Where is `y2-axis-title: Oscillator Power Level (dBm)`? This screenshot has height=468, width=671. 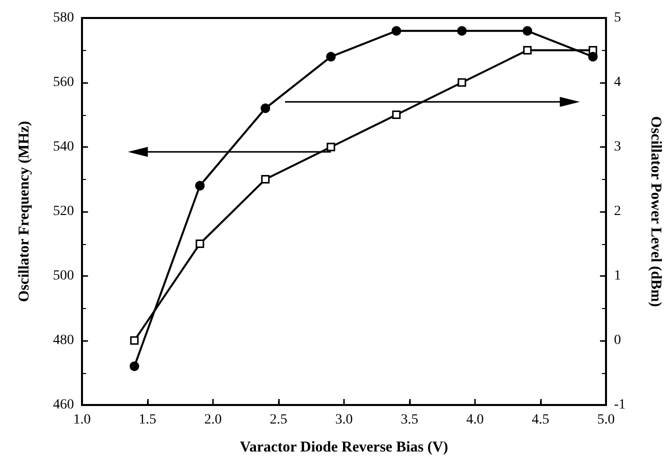
y2-axis-title: Oscillator Power Level (dBm) is located at coordinates (656, 211).